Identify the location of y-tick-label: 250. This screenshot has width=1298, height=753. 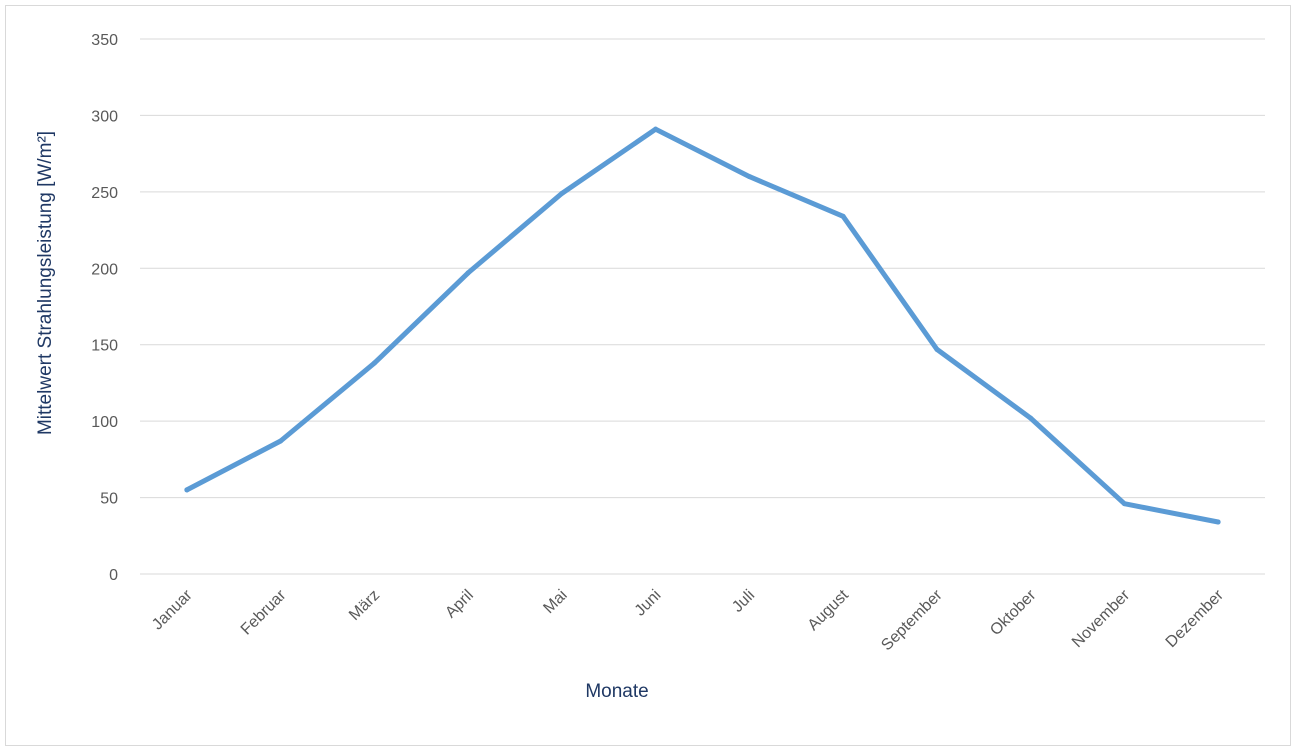
(104, 193).